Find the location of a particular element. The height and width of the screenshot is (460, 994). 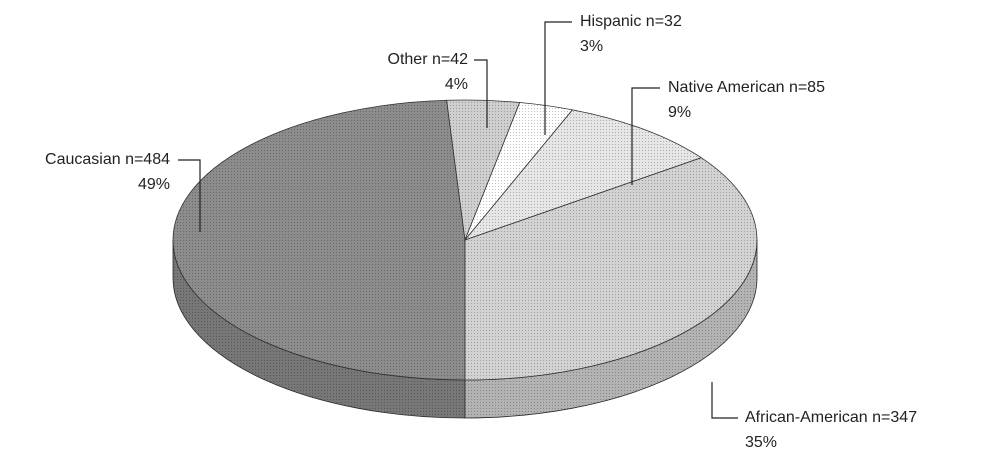

slice-value-label: 4% is located at coordinates (456, 84).